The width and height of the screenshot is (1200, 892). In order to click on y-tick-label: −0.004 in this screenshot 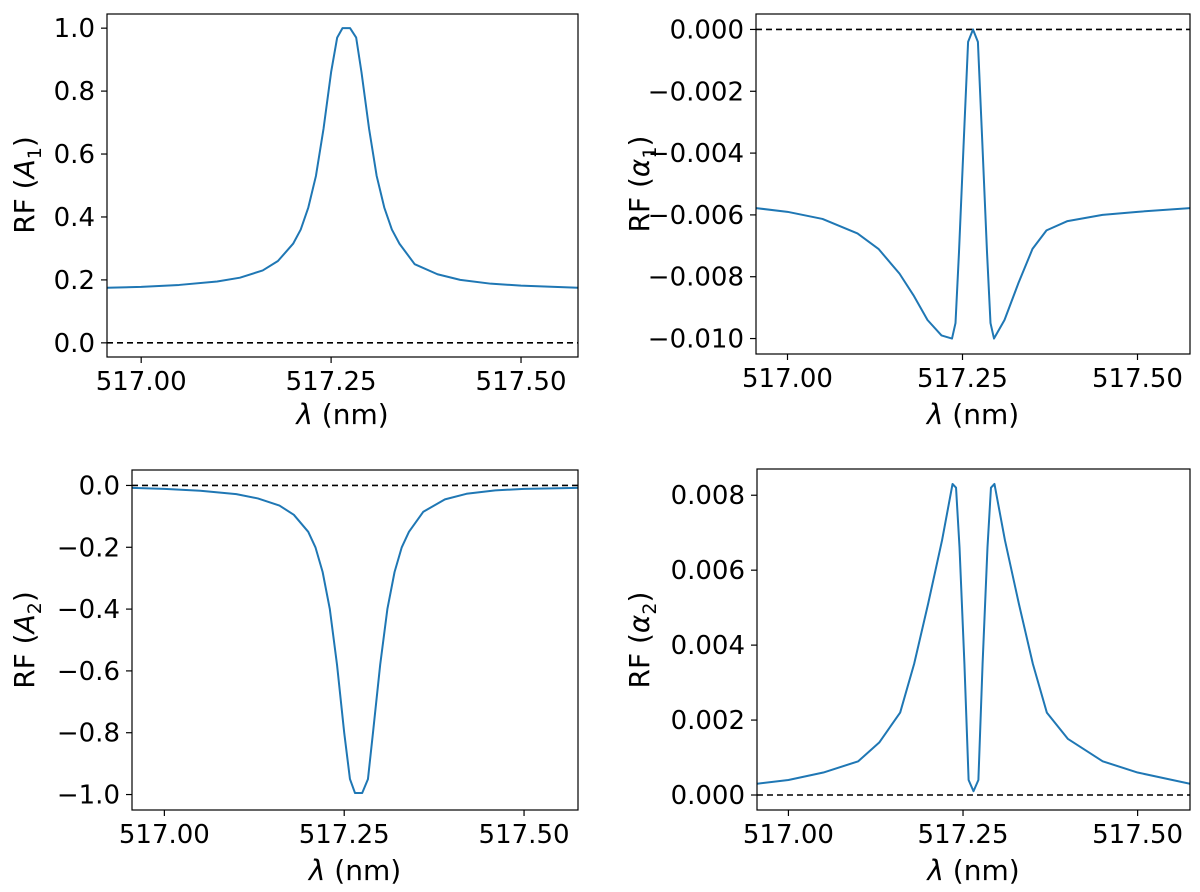, I will do `click(696, 154)`.